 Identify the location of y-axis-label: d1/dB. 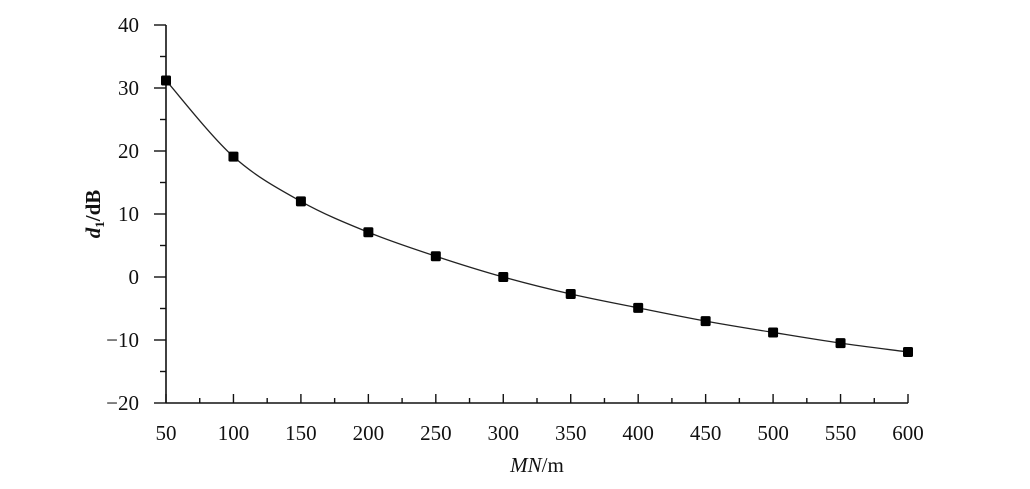
(94, 214).